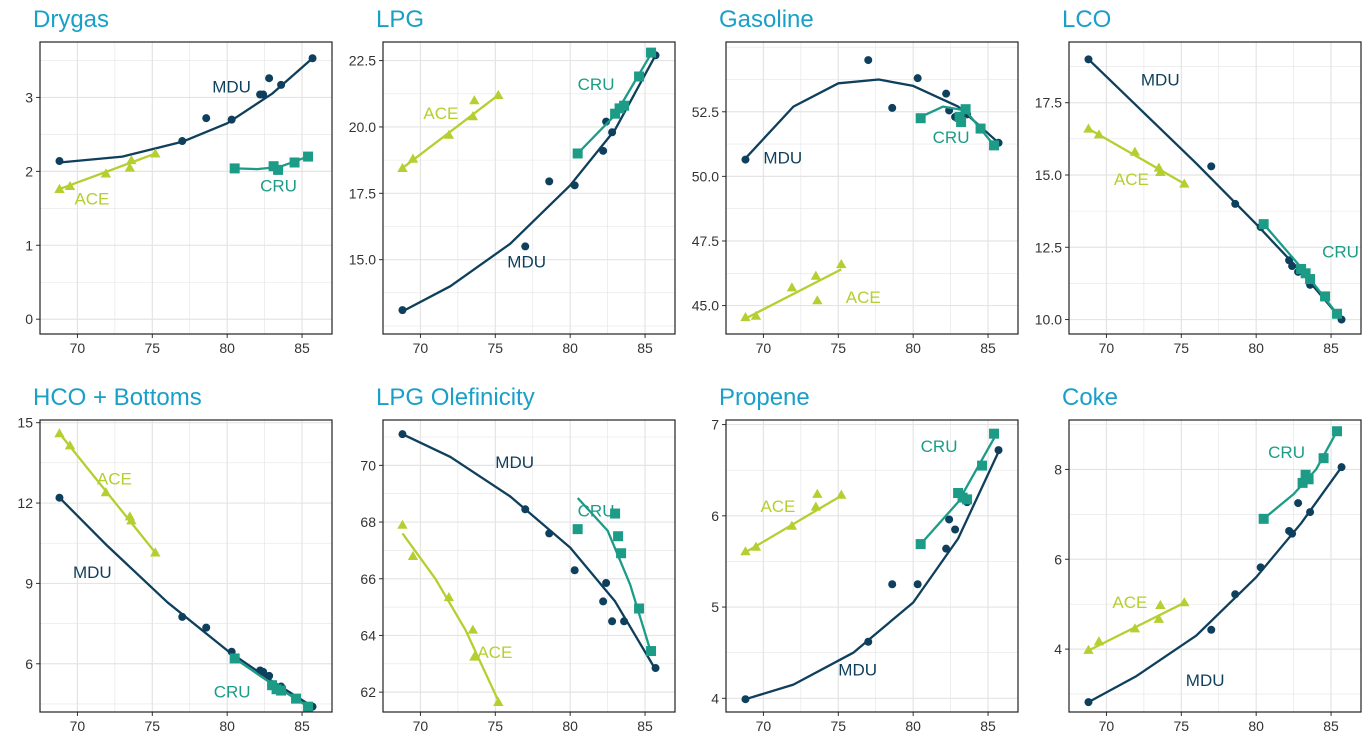 The image size is (1371, 756). I want to click on x-tick-label: 70, so click(78, 726).